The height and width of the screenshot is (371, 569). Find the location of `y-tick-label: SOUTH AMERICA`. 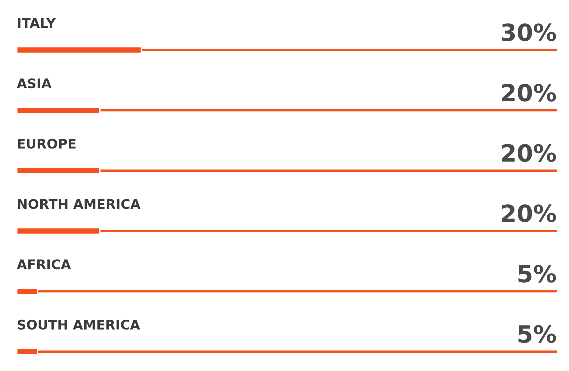

y-tick-label: SOUTH AMERICA is located at coordinates (79, 325).